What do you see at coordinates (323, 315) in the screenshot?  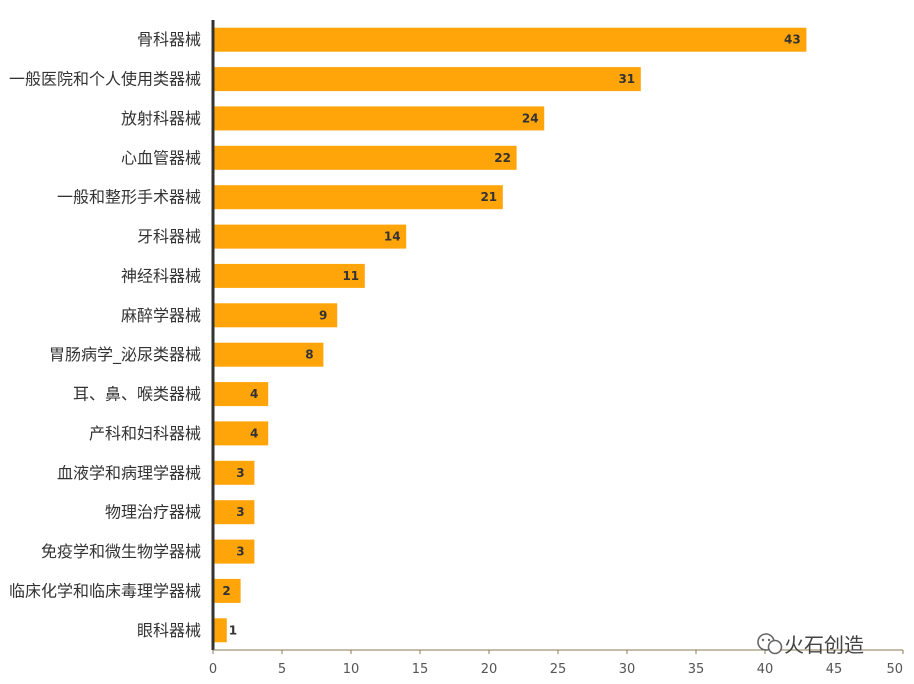 I see `data-label: 9` at bounding box center [323, 315].